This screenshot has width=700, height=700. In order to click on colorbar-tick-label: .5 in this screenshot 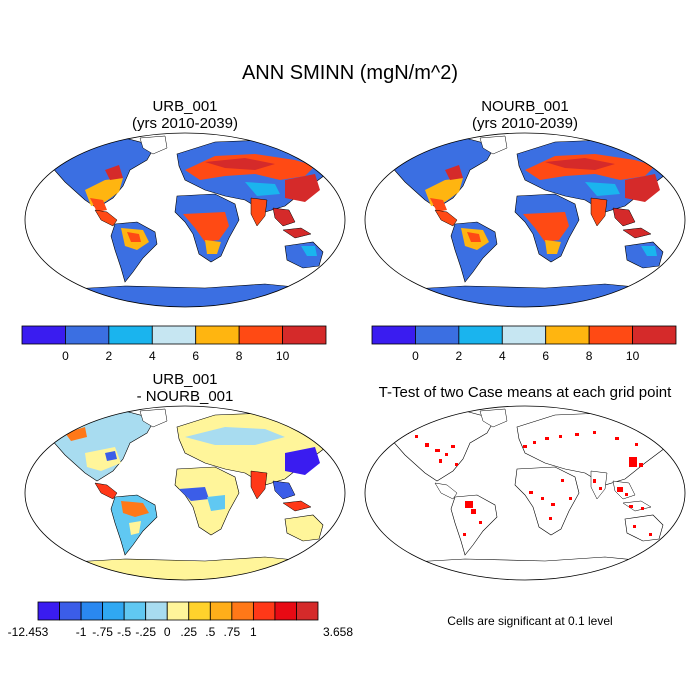, I will do `click(210, 632)`.